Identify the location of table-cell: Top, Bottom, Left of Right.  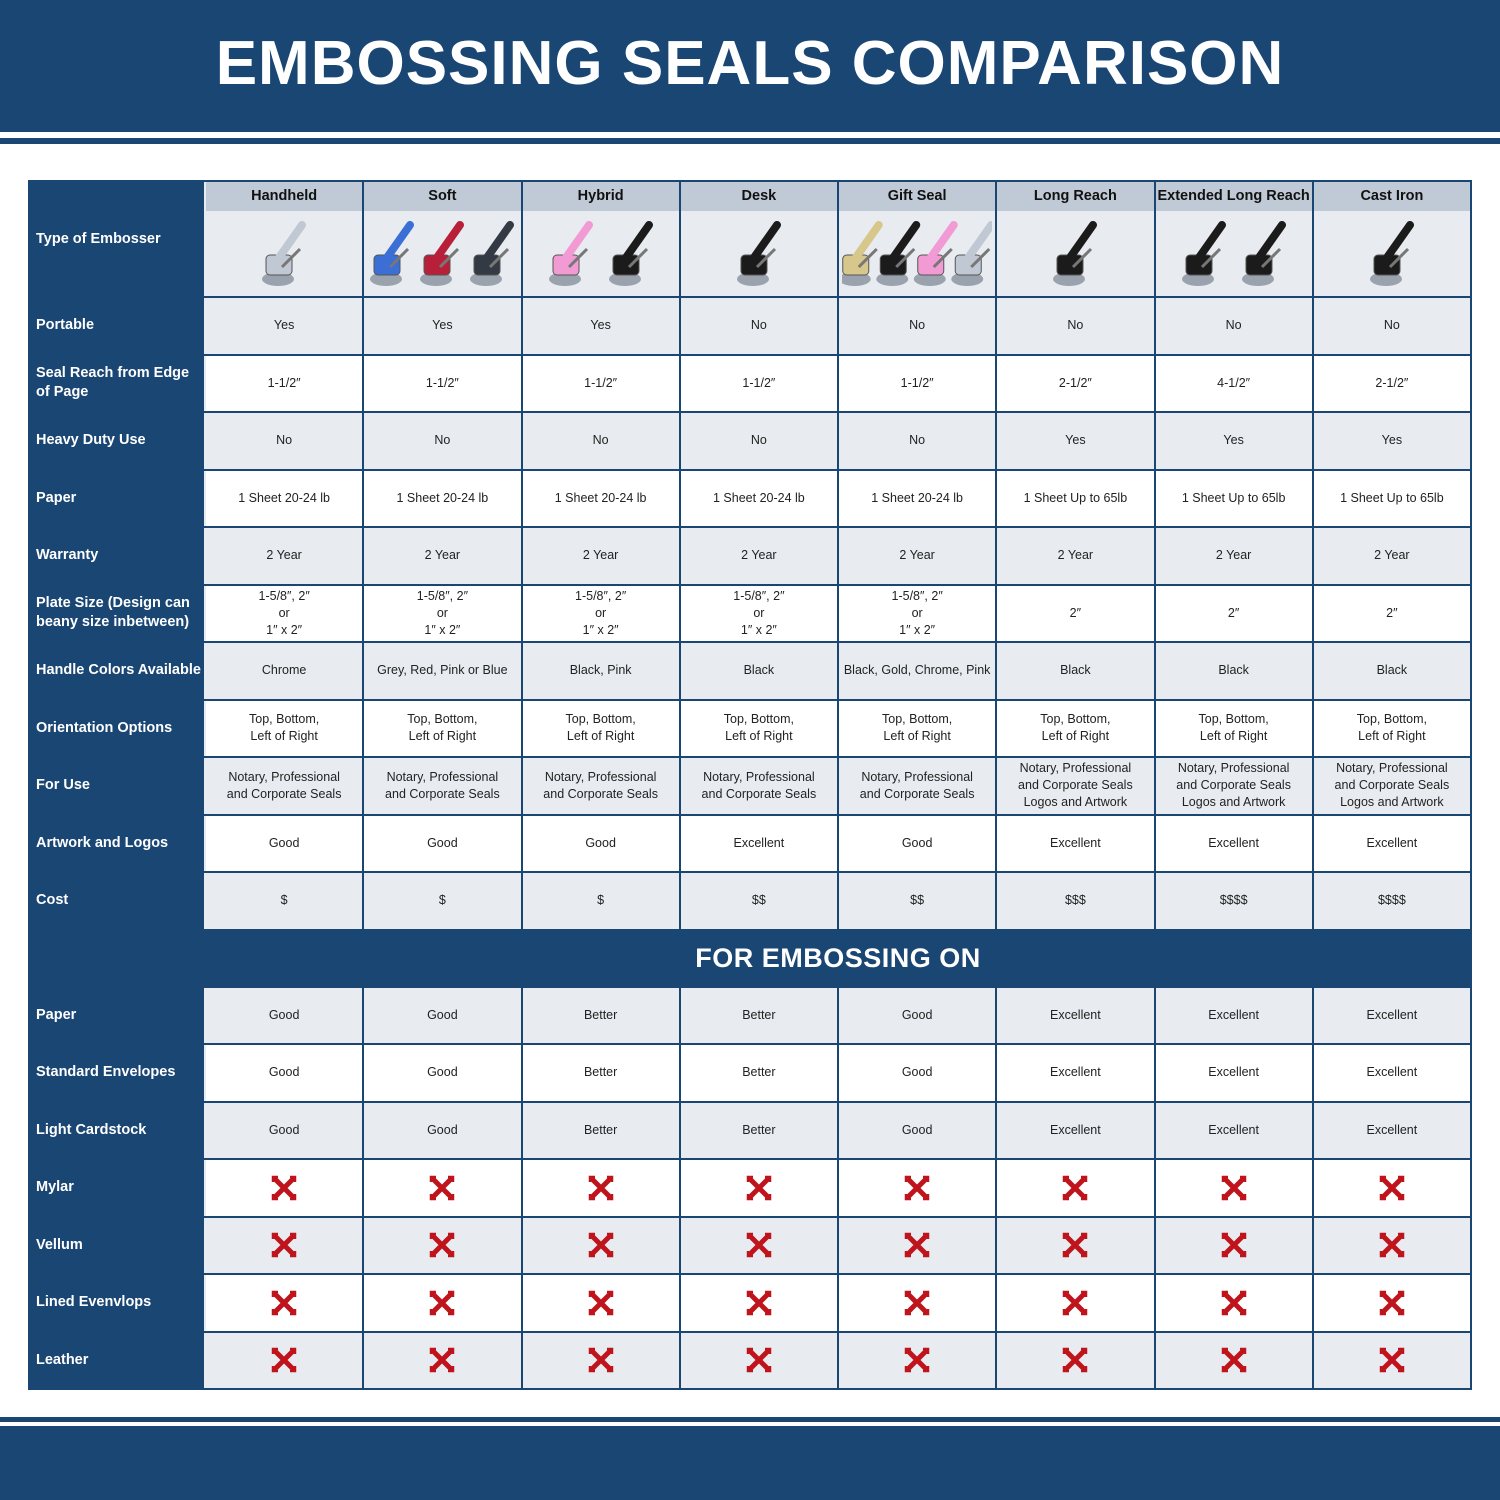
(1390, 728).